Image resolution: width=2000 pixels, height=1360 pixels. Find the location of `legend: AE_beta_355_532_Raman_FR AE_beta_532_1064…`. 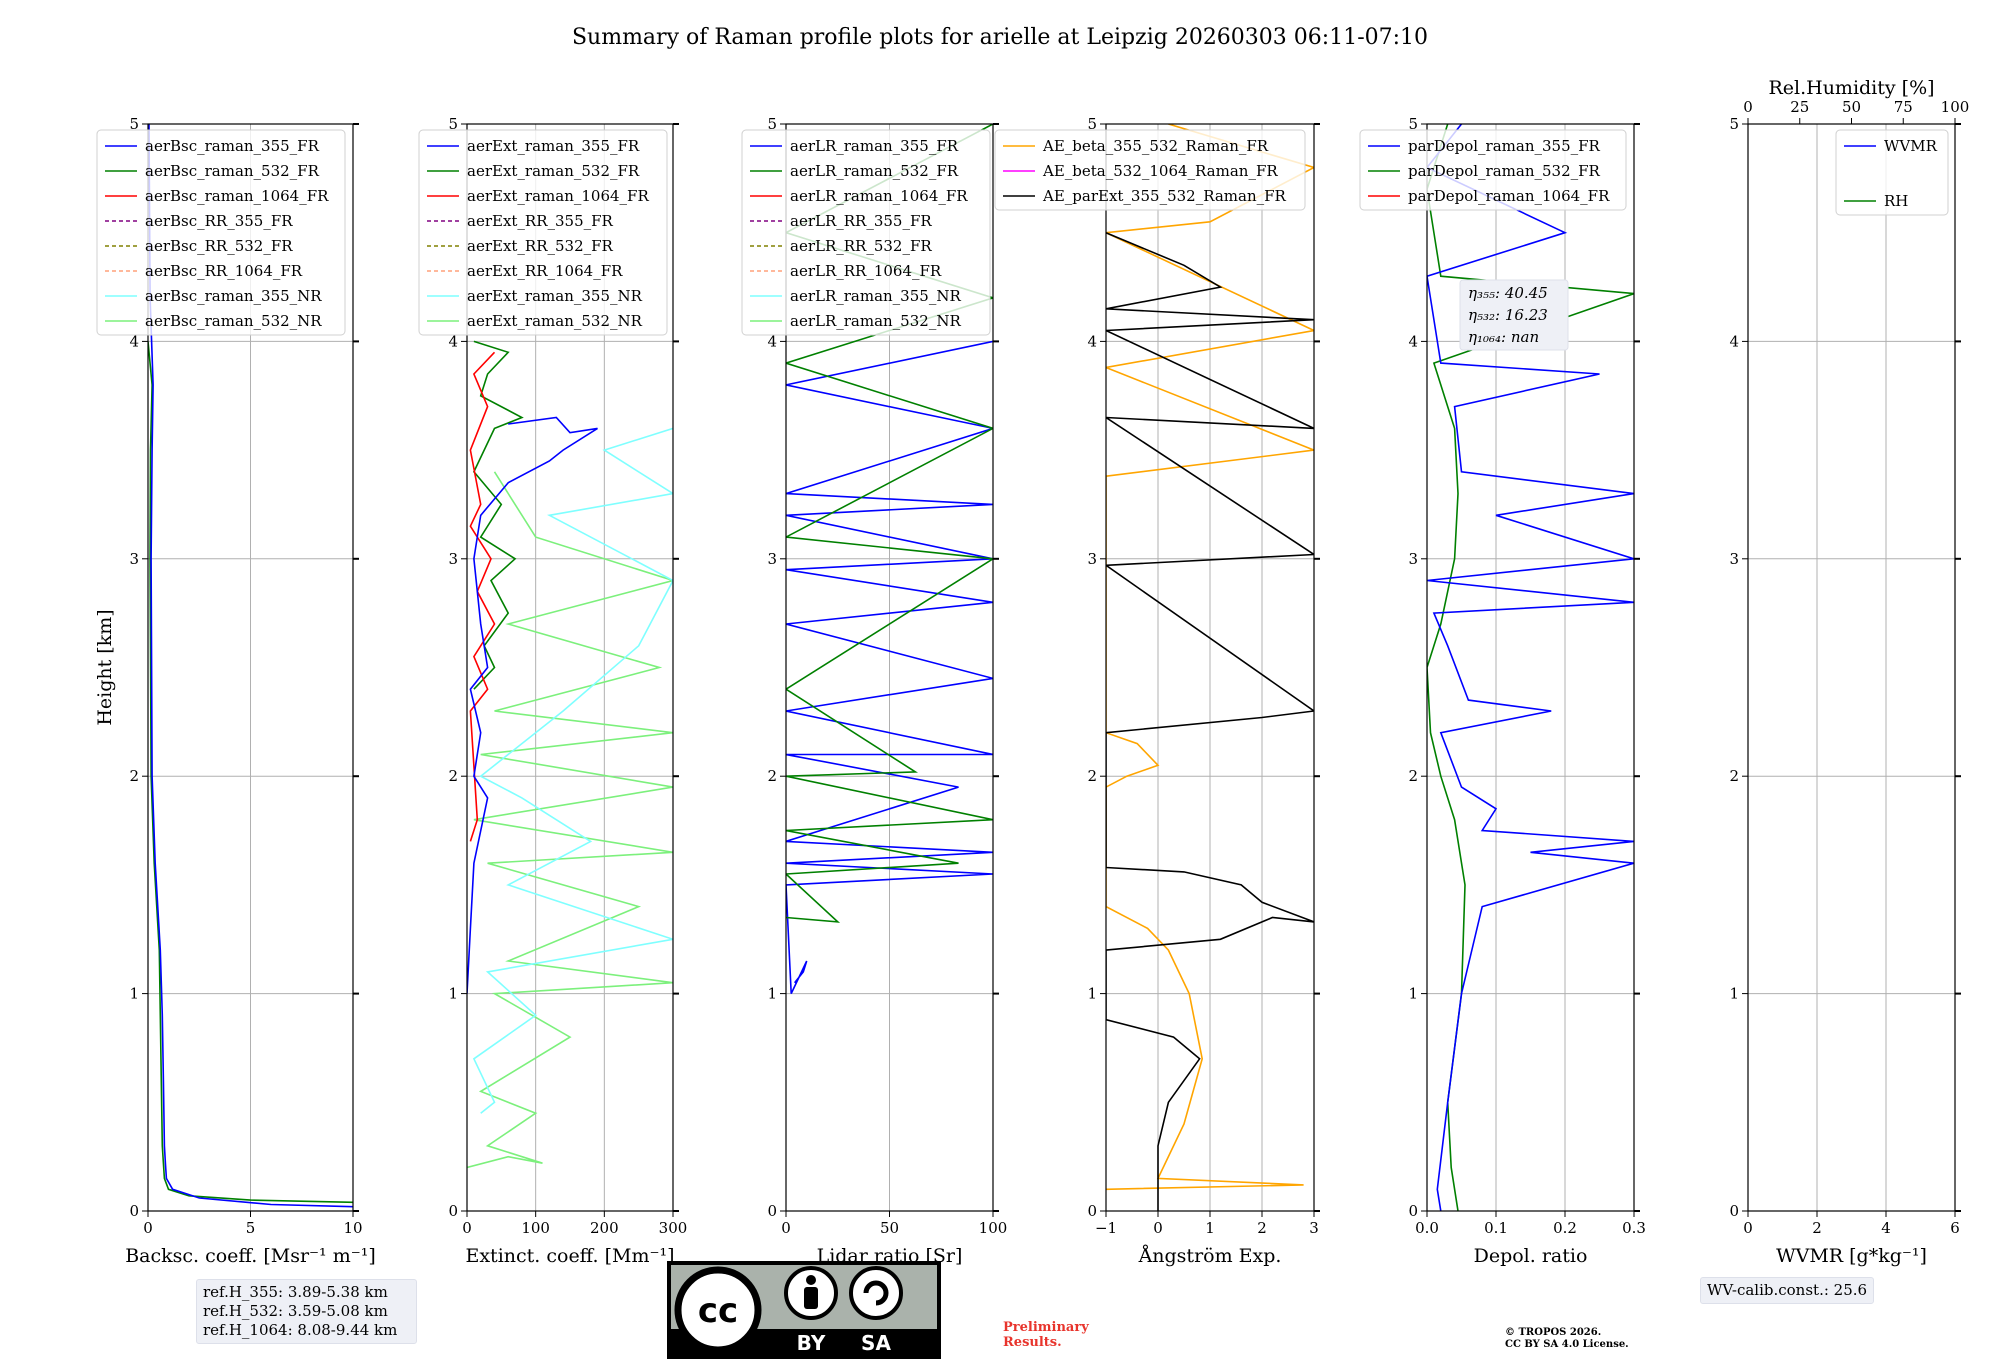

legend: AE_beta_355_532_Raman_FR AE_beta_532_1064… is located at coordinates (1150, 170).